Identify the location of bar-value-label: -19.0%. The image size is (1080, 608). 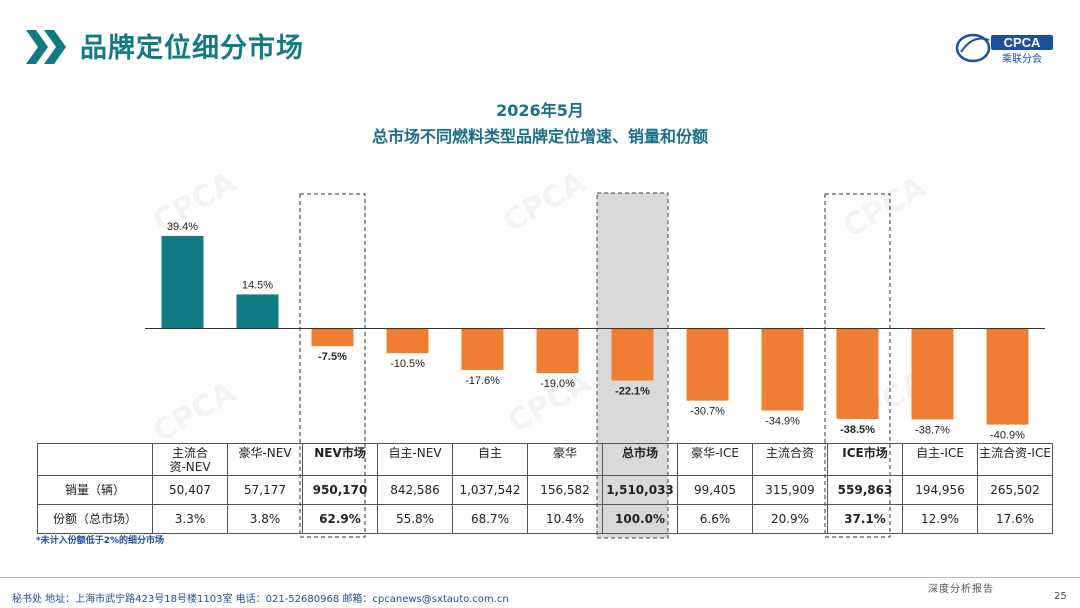
(557, 384).